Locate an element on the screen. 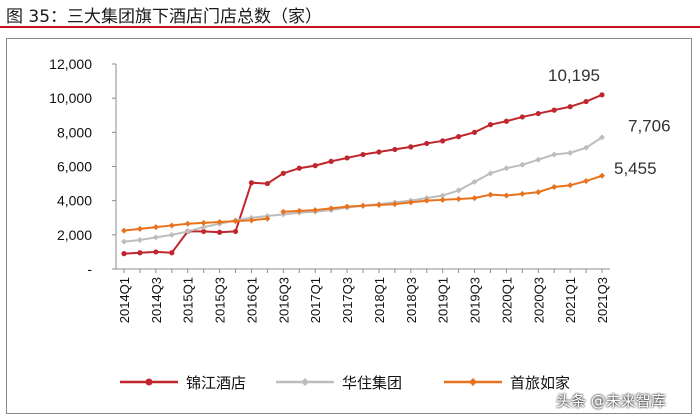  watermark: 头条 @未来智库 is located at coordinates (611, 401).